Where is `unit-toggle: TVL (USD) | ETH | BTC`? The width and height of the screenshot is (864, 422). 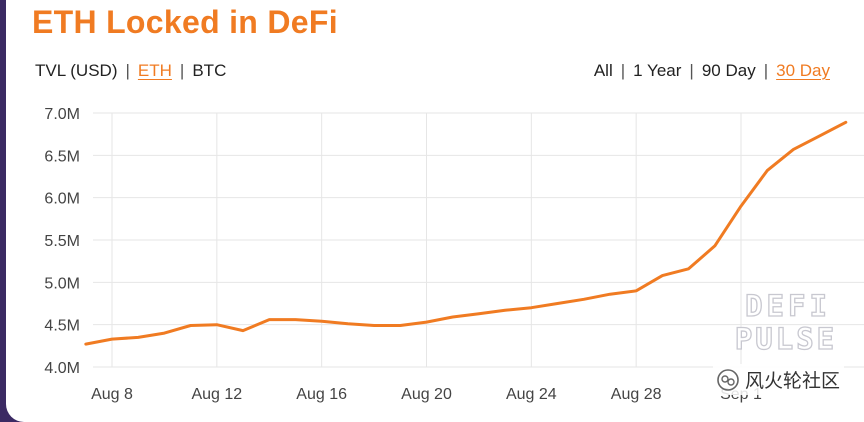
unit-toggle: TVL (USD) | ETH | BTC is located at coordinates (130, 71).